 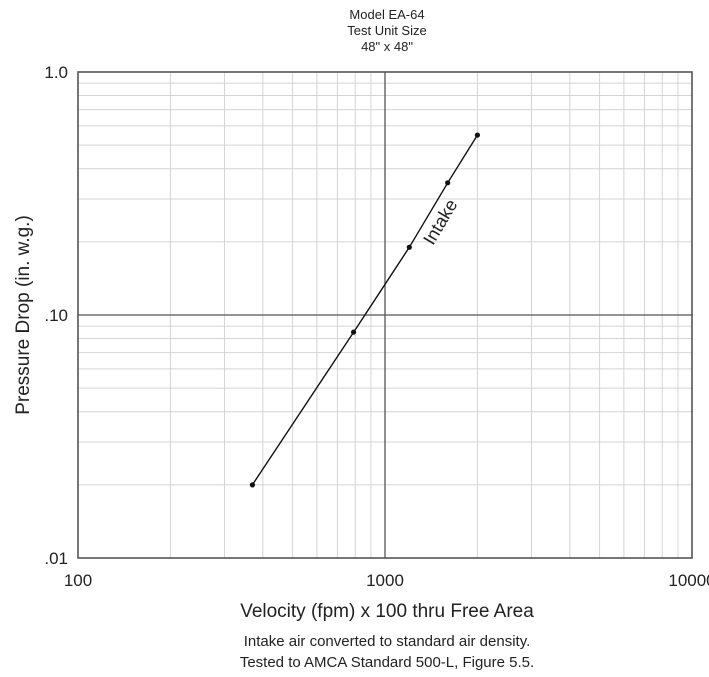 I want to click on x-axis-label: Velocity (fpm) x 100 thru Free Area, so click(x=387, y=611).